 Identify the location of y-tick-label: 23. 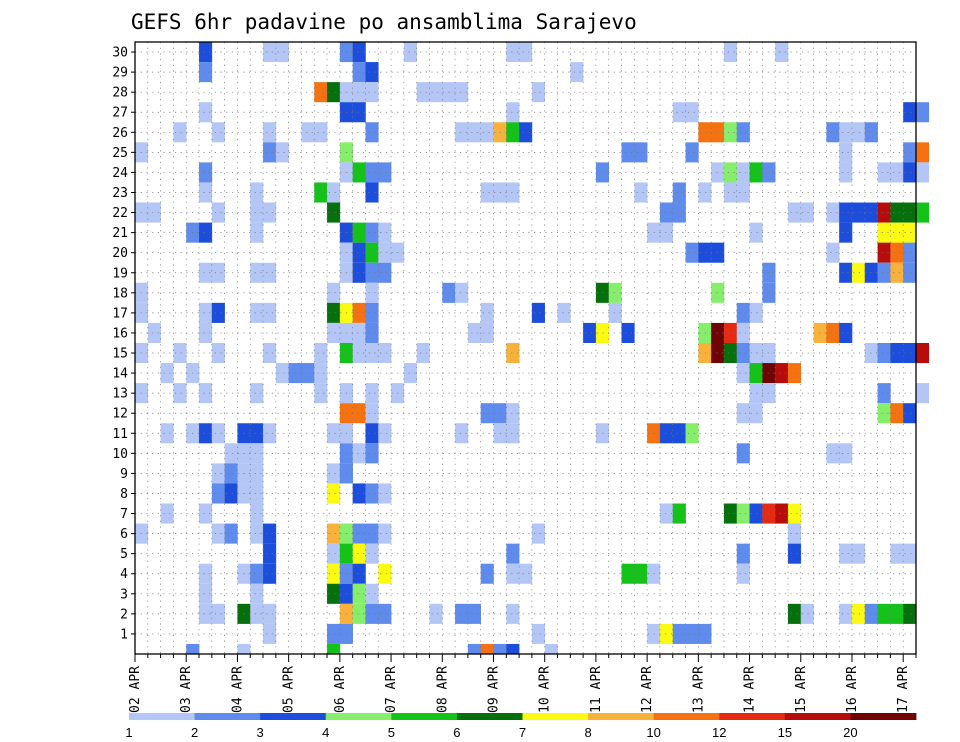
(120, 193).